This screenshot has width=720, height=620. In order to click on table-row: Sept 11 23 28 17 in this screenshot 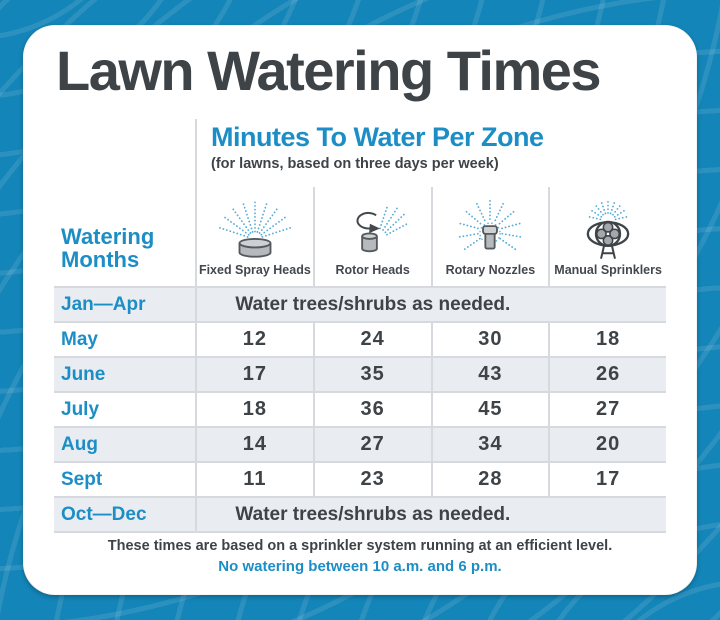, I will do `click(360, 478)`.